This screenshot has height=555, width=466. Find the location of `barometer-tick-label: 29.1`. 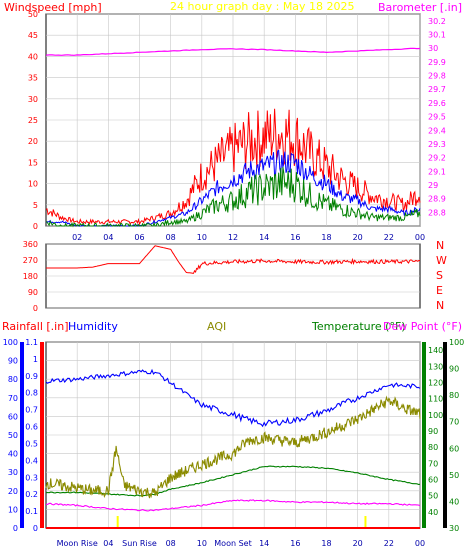

barometer-tick-label: 29.1 is located at coordinates (437, 171).